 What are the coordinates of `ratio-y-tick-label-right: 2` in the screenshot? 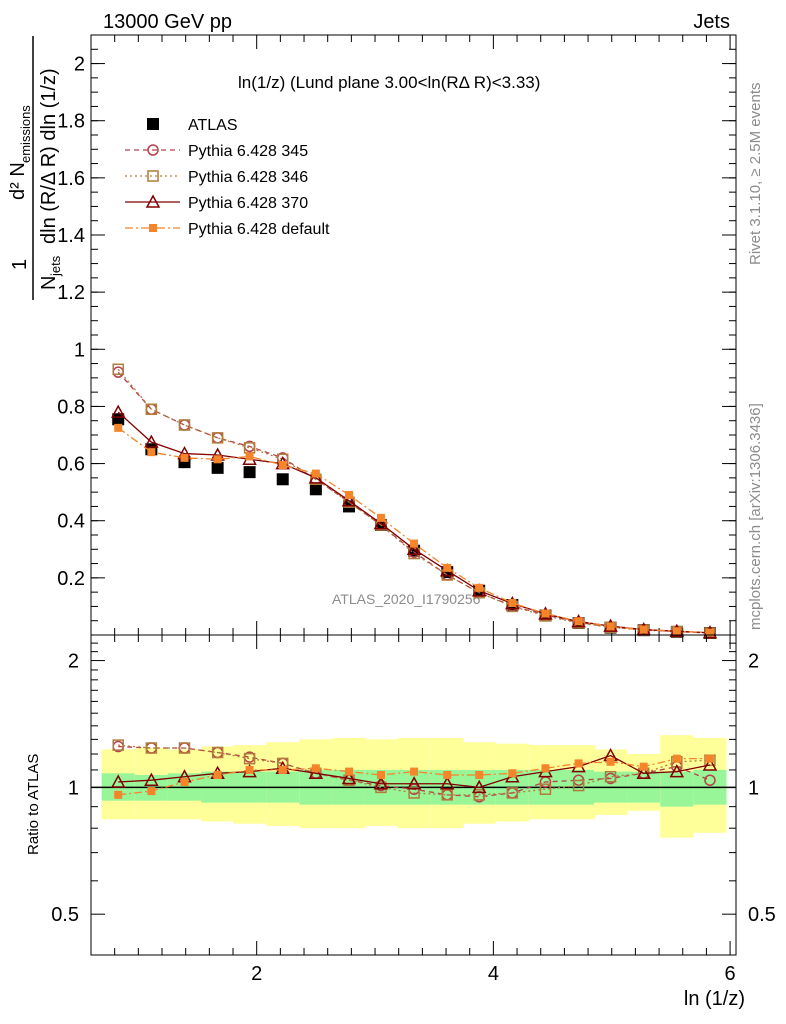 It's located at (753, 662).